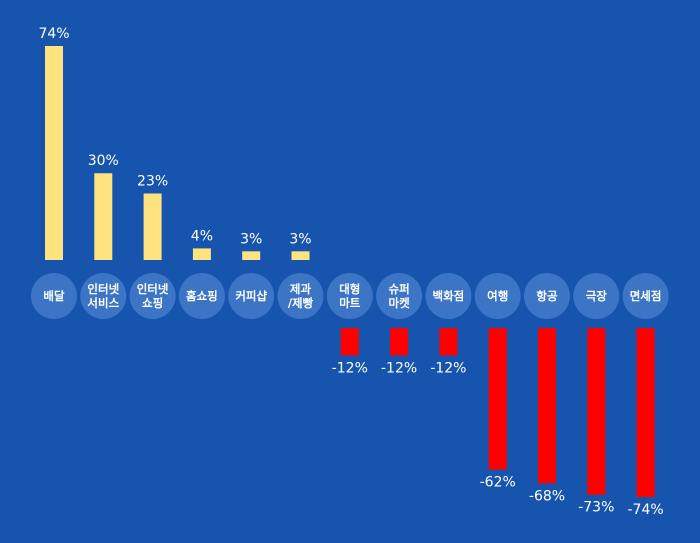 Image resolution: width=700 pixels, height=543 pixels. I want to click on value-label-1: 30%, so click(103, 161).